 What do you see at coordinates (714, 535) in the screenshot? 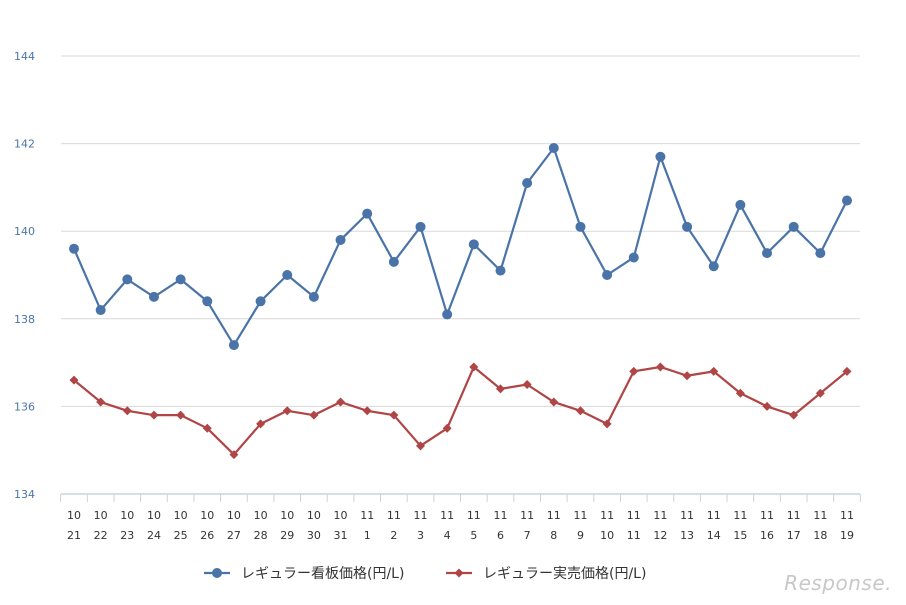
I see `x-tick-label-day: 14` at bounding box center [714, 535].